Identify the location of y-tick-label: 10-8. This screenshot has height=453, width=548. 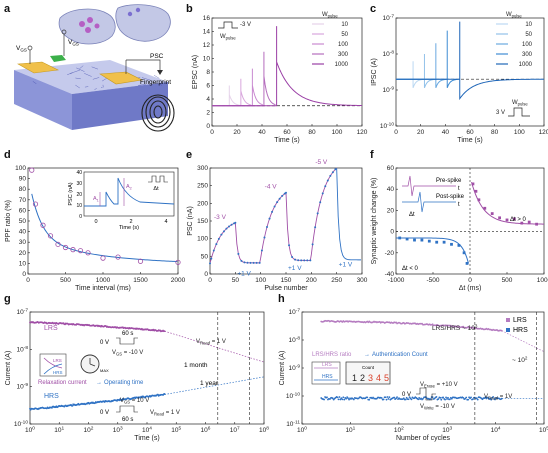
(23, 349).